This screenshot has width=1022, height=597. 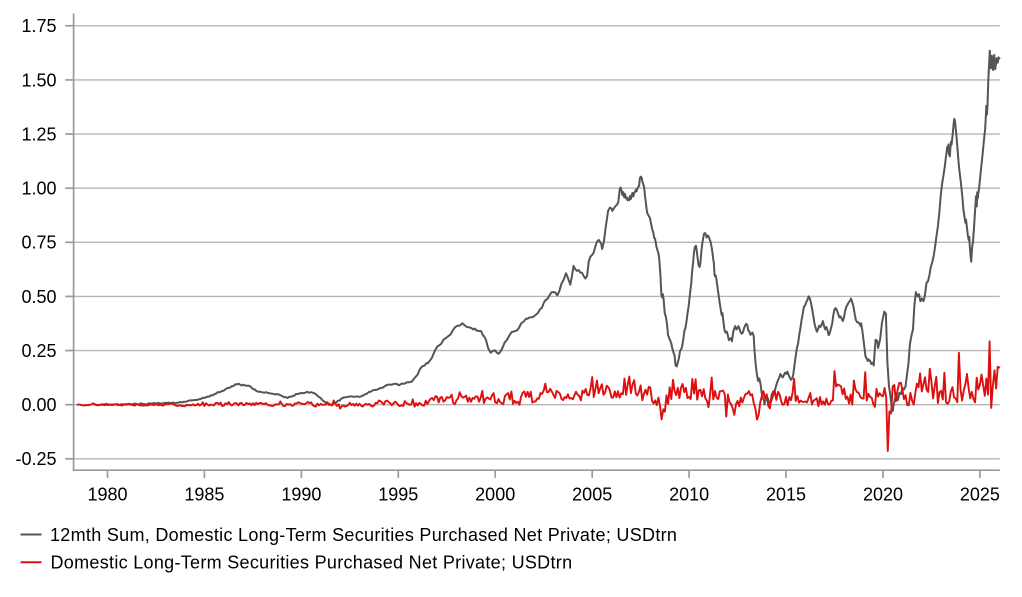 I want to click on svg-text: 1.75, so click(x=38, y=26).